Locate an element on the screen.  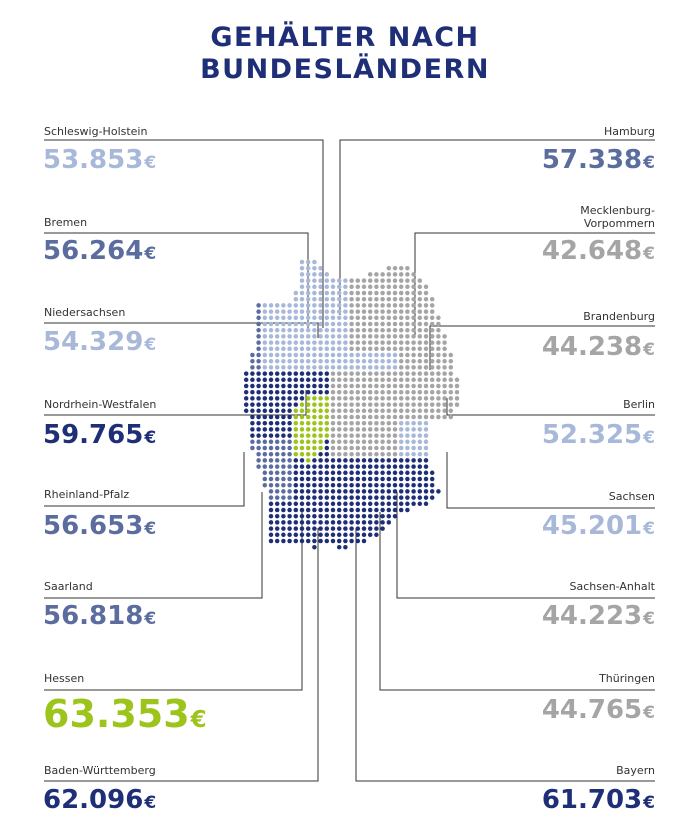
map-dot-saarland is located at coordinates (258, 448).